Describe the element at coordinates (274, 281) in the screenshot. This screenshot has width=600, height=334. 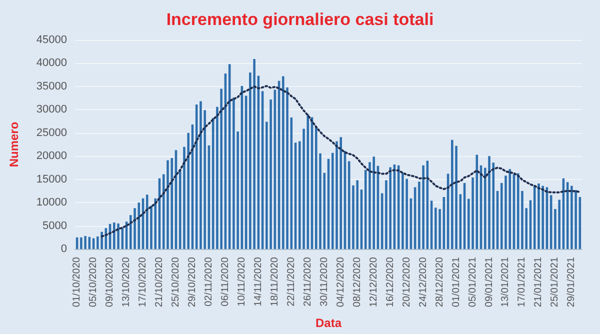
I see `x-tick-label: 18/11/2020` at that location.